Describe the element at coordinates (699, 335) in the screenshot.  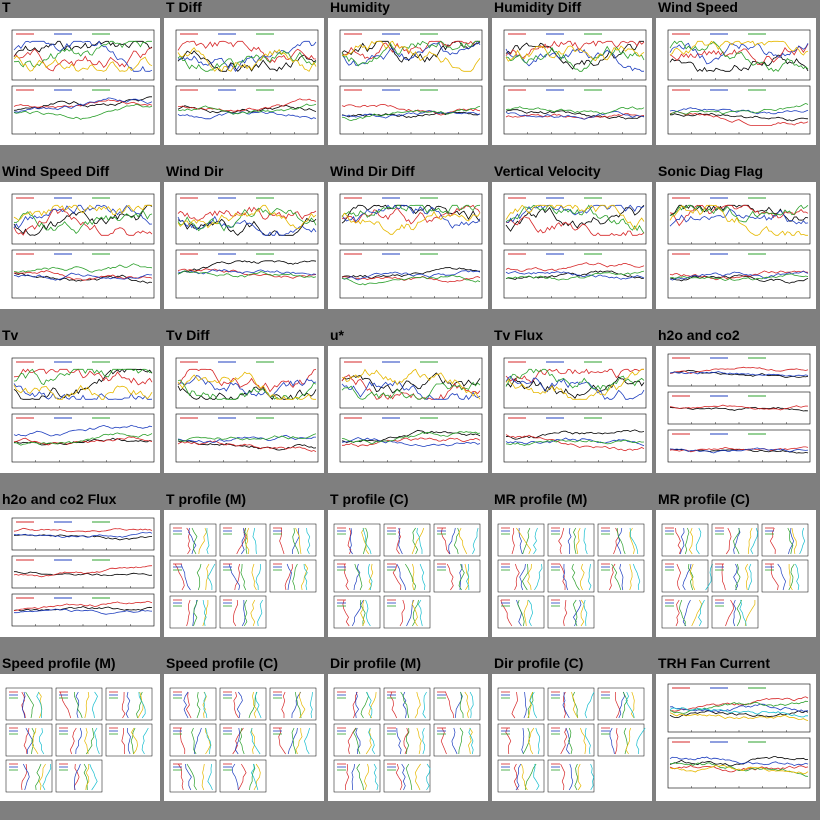
I see `tile-title: h2o and co2` at that location.